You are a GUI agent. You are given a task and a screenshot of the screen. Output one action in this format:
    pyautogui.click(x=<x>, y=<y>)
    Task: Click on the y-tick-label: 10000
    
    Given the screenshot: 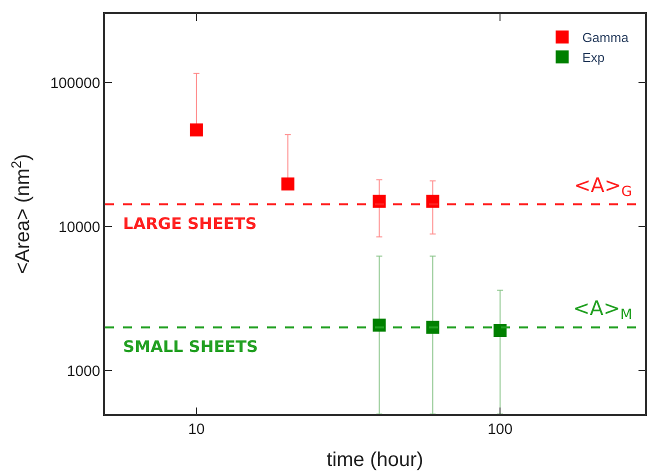 What is the action you would take?
    pyautogui.click(x=79, y=227)
    